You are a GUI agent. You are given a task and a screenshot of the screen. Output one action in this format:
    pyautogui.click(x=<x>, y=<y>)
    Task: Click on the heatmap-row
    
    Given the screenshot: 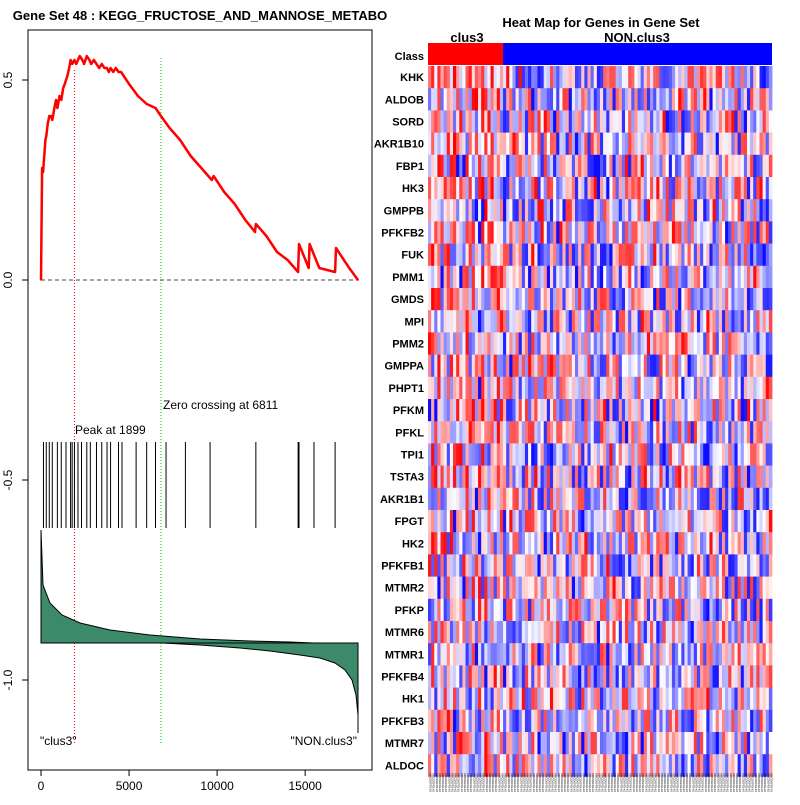 What is the action you would take?
    pyautogui.click(x=600, y=654)
    